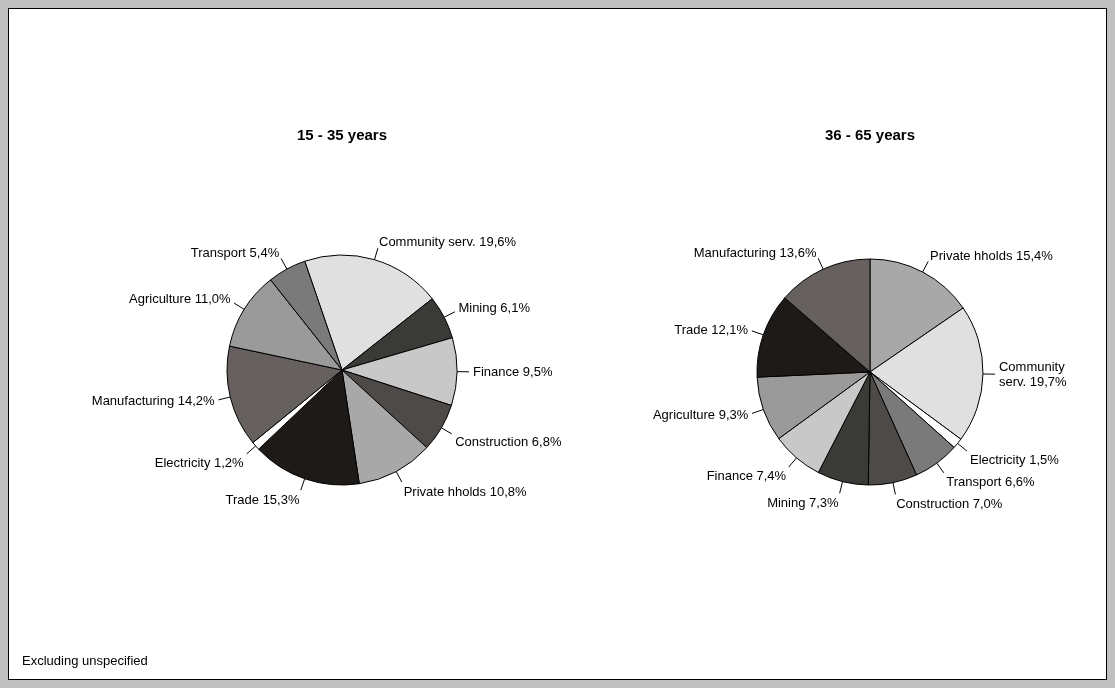 The image size is (1115, 688). What do you see at coordinates (494, 307) in the screenshot?
I see `slice-label: Mining 6,1%` at bounding box center [494, 307].